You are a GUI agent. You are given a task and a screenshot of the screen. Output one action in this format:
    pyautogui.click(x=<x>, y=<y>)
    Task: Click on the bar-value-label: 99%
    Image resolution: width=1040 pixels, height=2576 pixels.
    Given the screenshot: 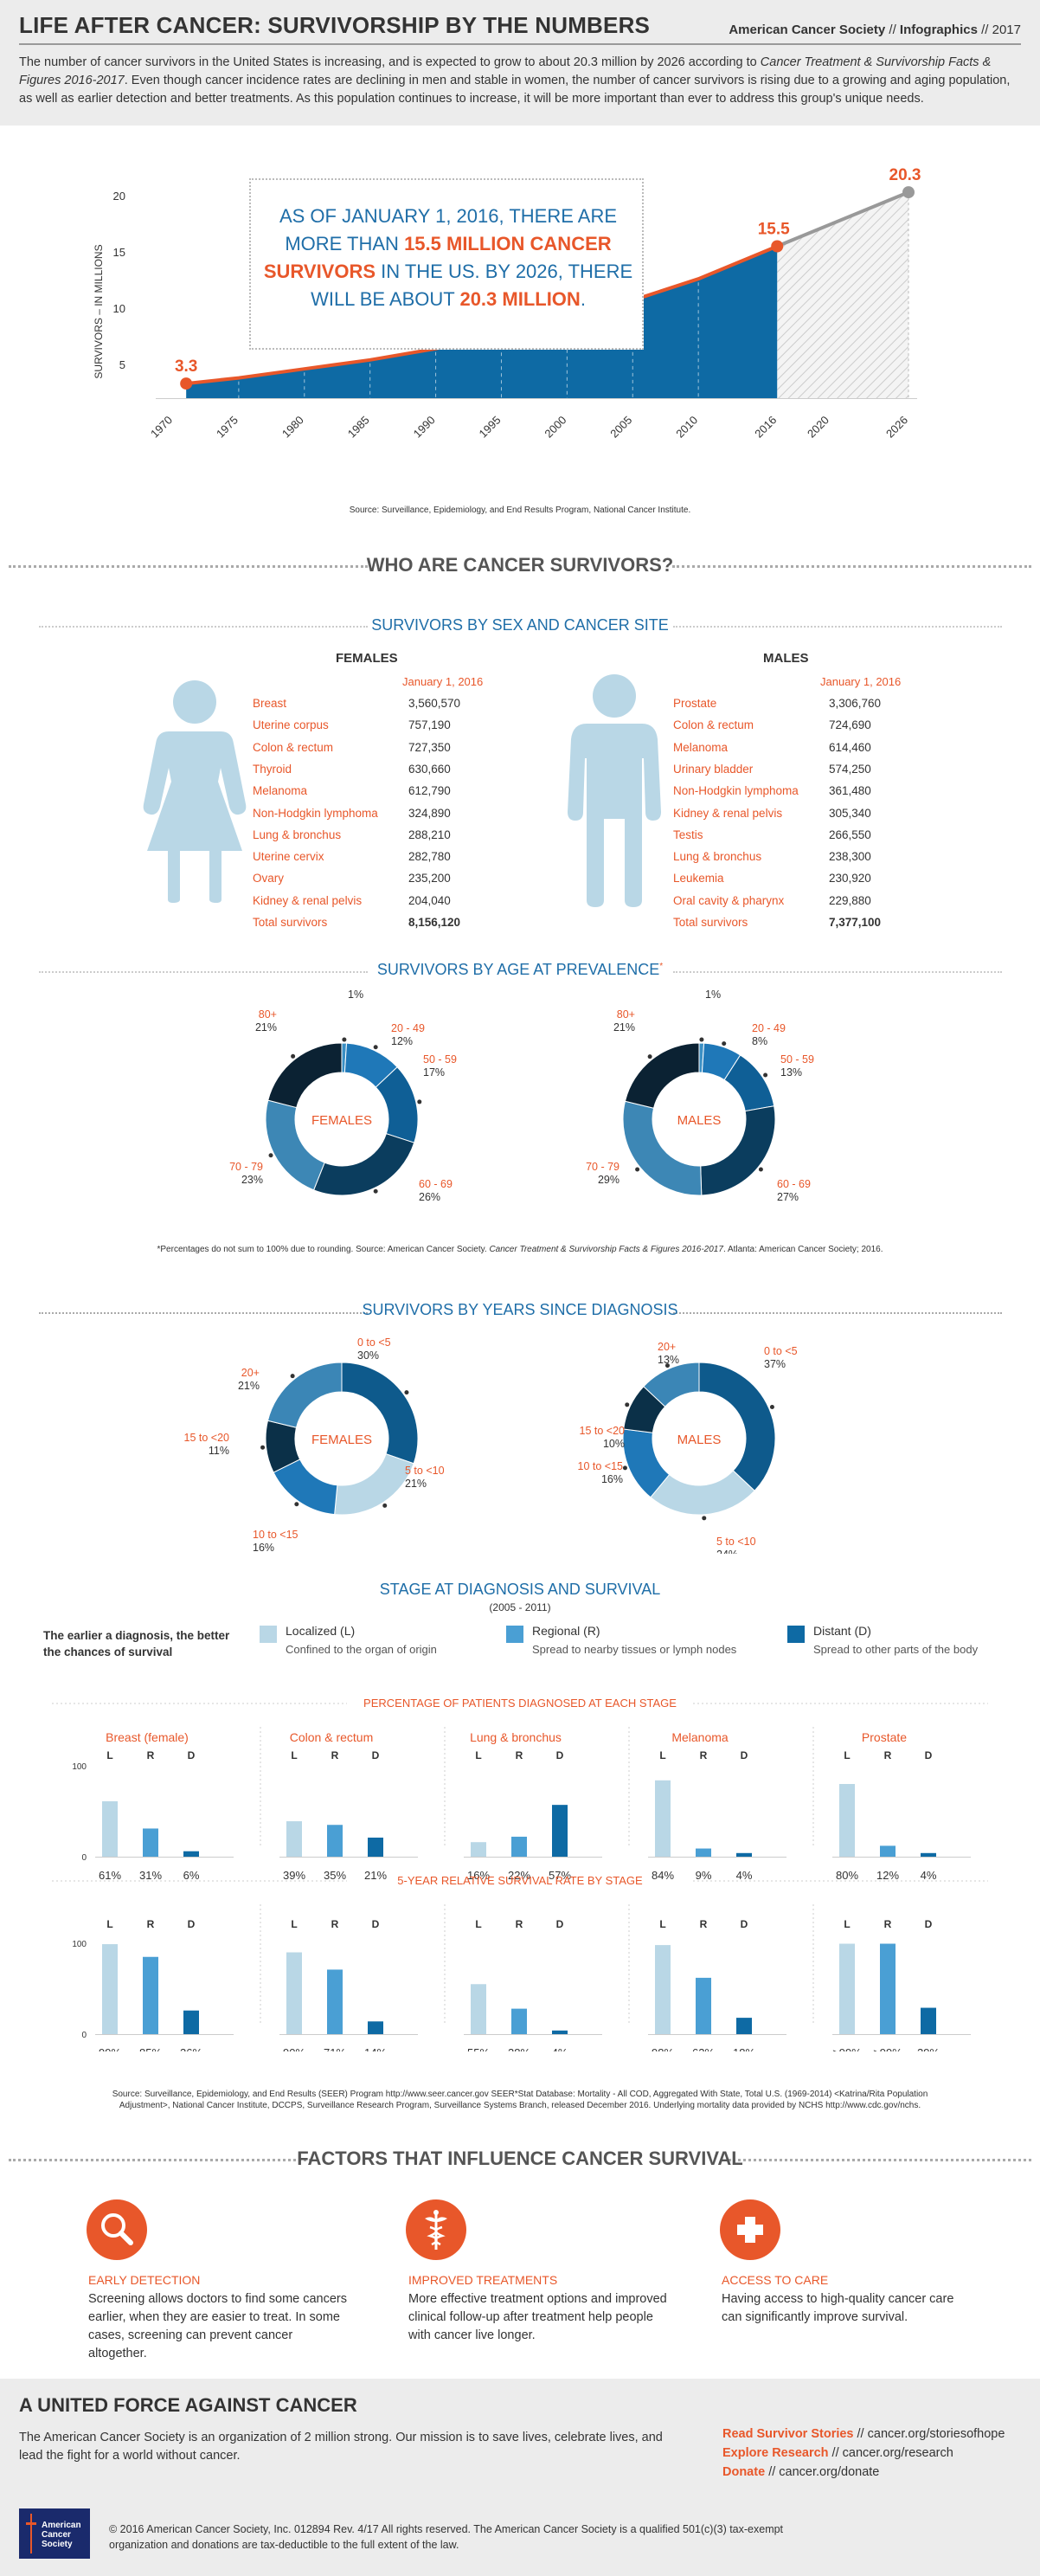 What is the action you would take?
    pyautogui.click(x=110, y=2048)
    